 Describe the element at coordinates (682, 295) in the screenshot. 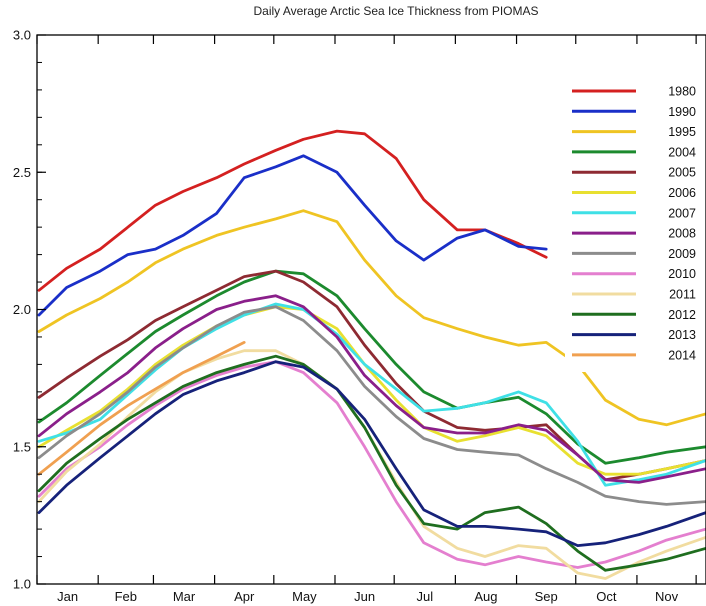

I see `legend-label-2011: 2011` at that location.